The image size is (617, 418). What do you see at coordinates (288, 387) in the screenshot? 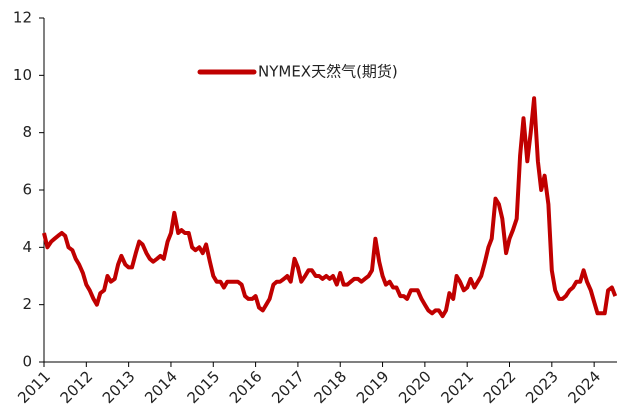
I see `x-tick-label: 2017` at bounding box center [288, 387].